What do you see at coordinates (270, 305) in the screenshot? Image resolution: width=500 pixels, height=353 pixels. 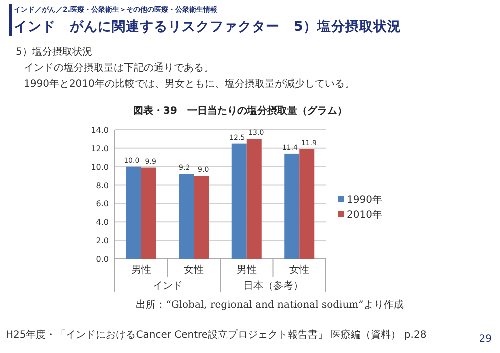 I see `text: 出所：“Global, regional and national sodium”より作成` at bounding box center [270, 305].